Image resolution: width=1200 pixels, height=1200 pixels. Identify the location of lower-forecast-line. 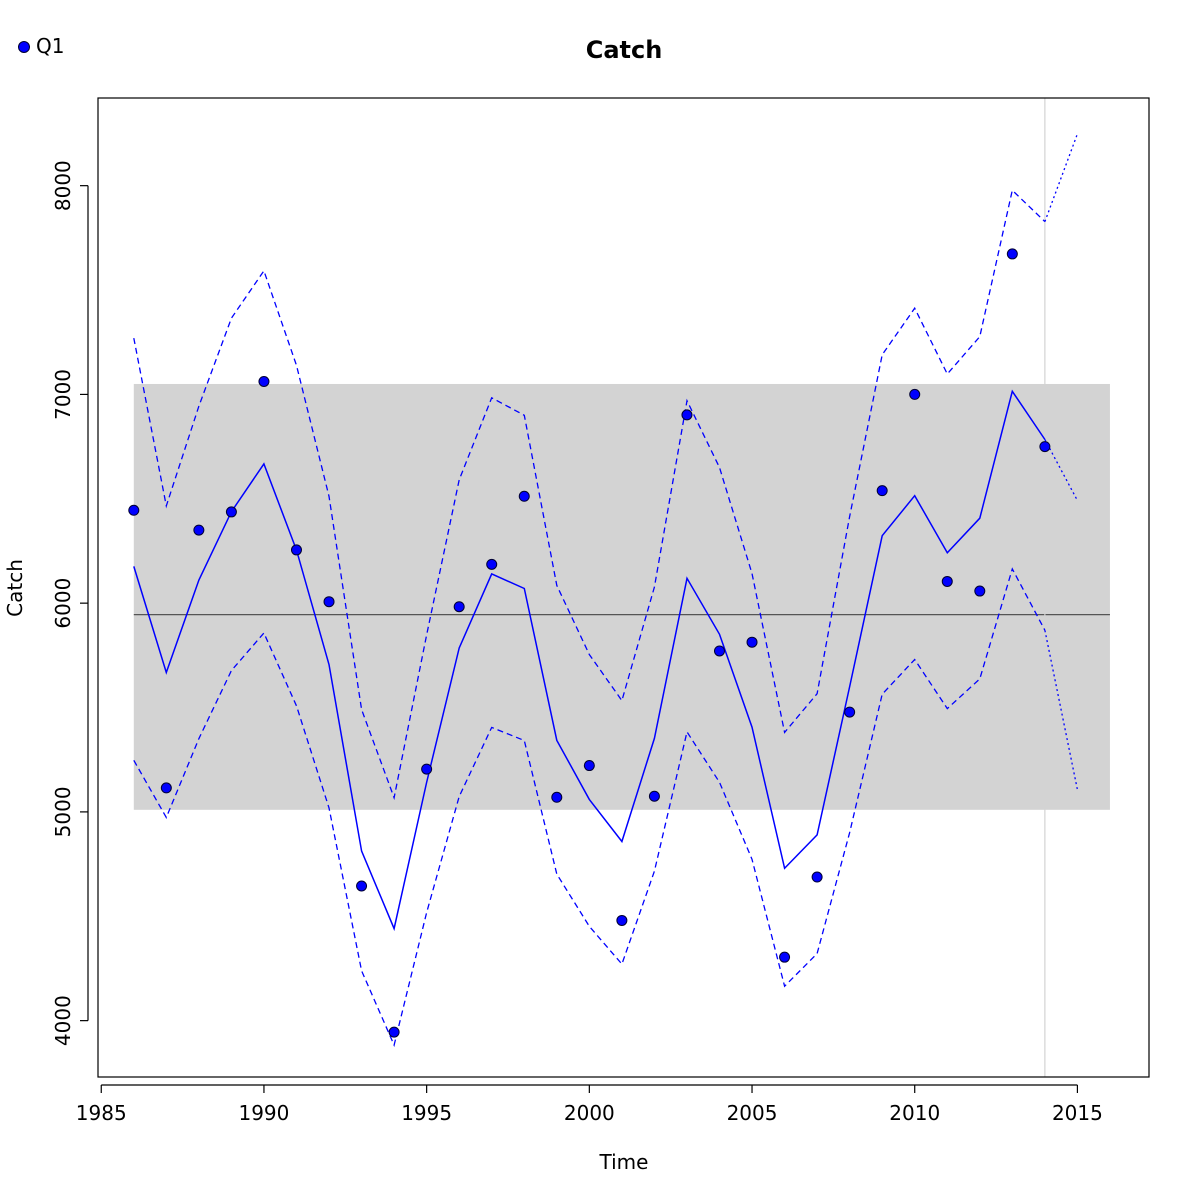
(1061, 710).